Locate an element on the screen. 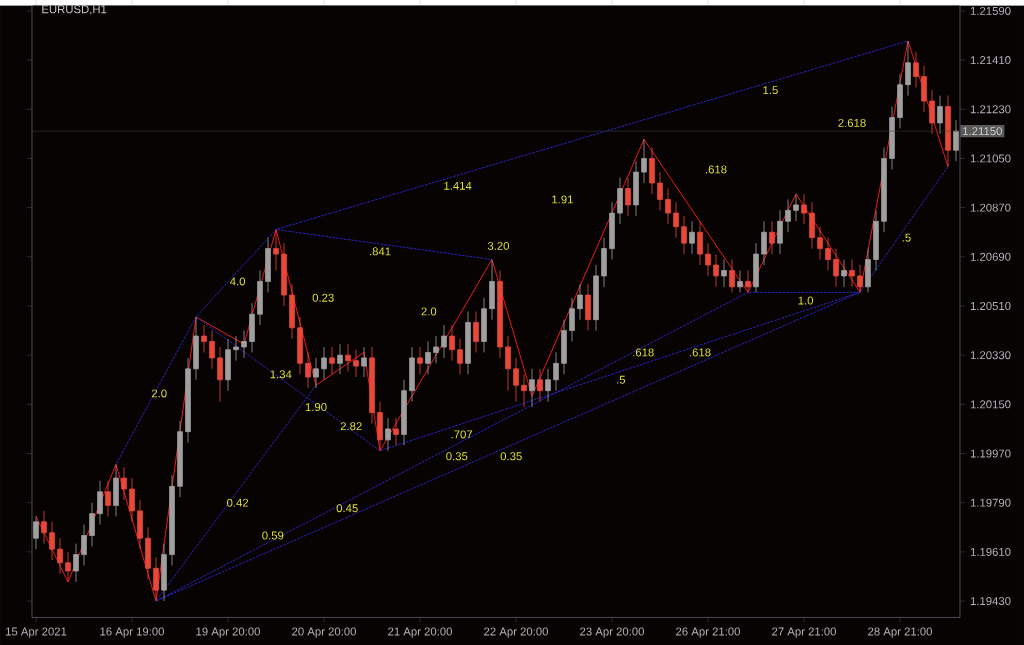  annotation: 2.82 is located at coordinates (351, 425).